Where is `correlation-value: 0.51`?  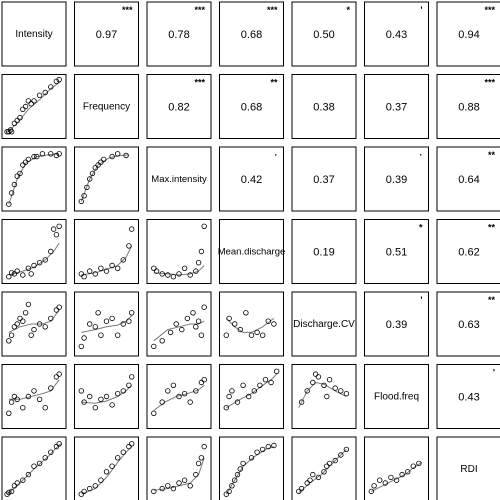 correlation-value: 0.51 is located at coordinates (396, 253).